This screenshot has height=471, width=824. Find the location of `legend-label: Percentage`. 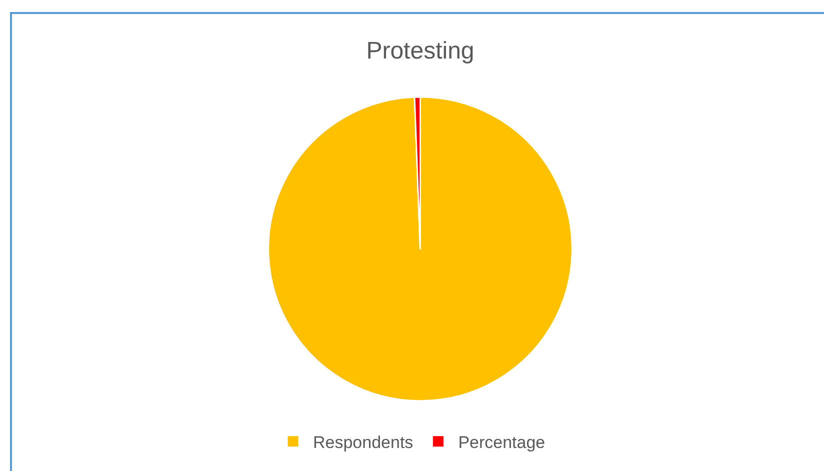

legend-label: Percentage is located at coordinates (502, 442).